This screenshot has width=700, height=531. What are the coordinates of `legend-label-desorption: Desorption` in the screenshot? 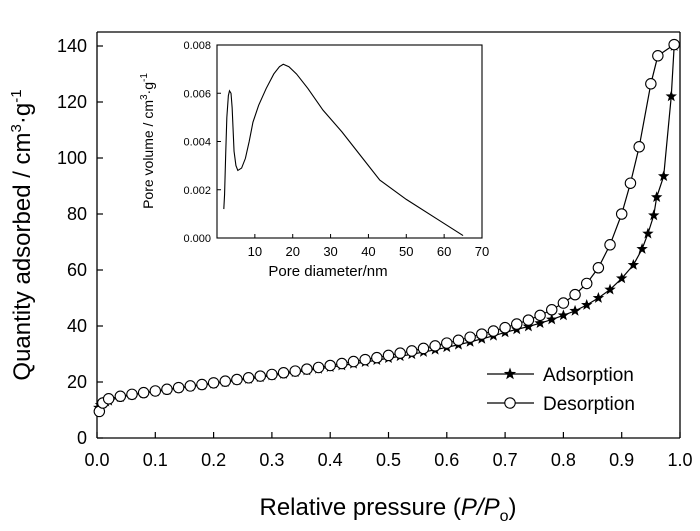 It's located at (589, 404).